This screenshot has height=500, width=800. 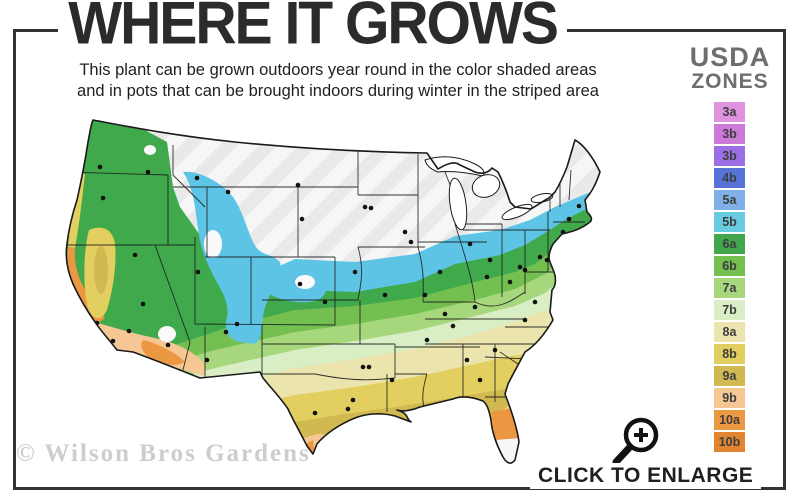 What do you see at coordinates (729, 266) in the screenshot?
I see `legend-zone-swatch: 6b` at bounding box center [729, 266].